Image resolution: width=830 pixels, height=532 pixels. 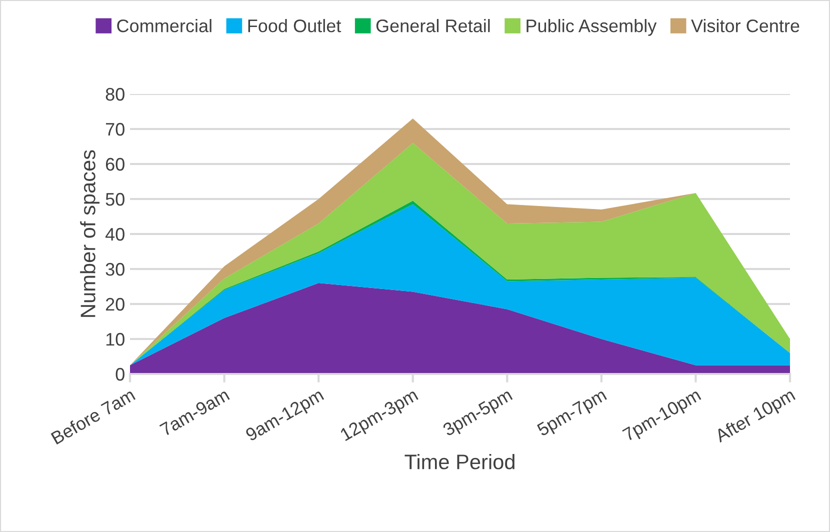 I want to click on y-tick-label: 10, so click(x=115, y=339).